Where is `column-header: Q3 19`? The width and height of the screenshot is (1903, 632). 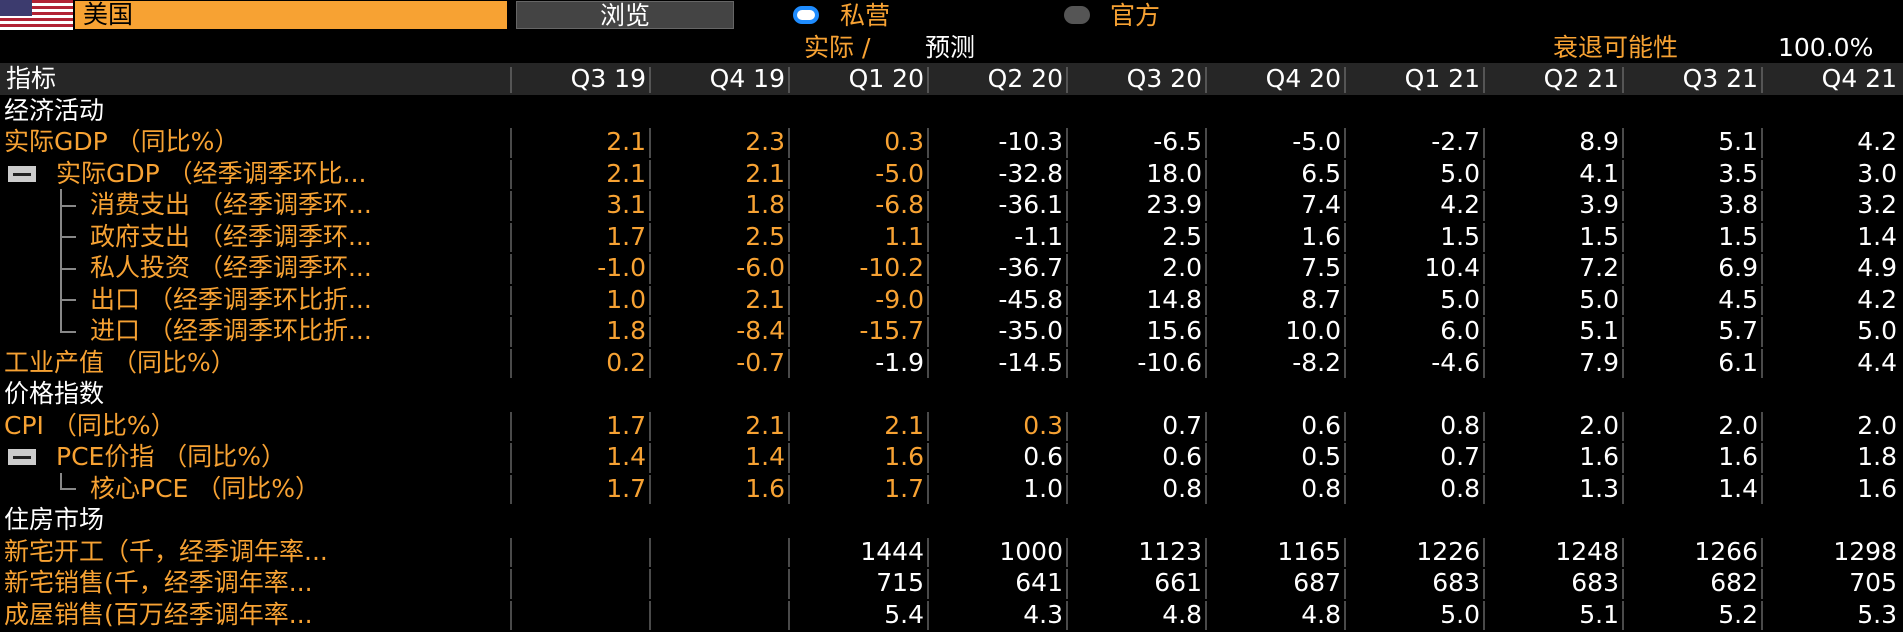
column-header: Q3 19 is located at coordinates (608, 78).